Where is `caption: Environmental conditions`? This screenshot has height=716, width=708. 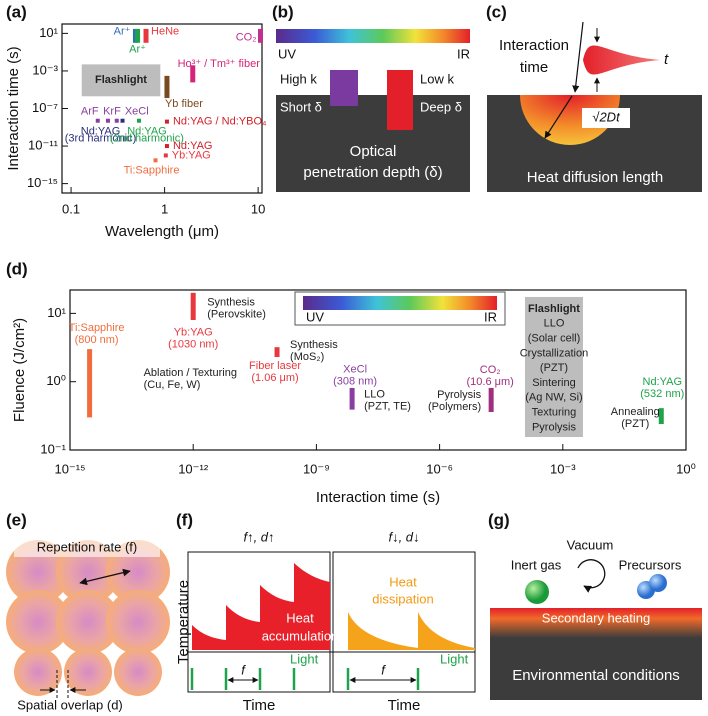
caption: Environmental conditions is located at coordinates (596, 675).